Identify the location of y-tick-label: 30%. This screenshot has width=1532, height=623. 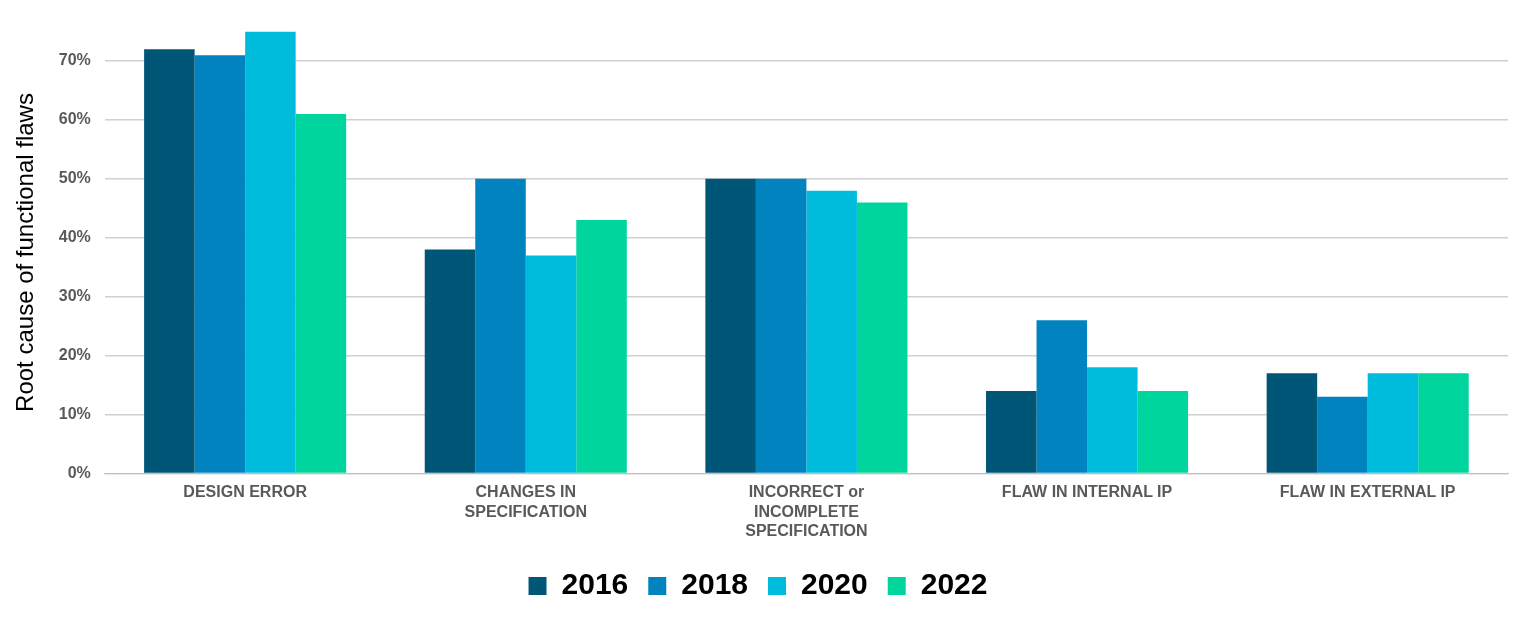
(74, 296).